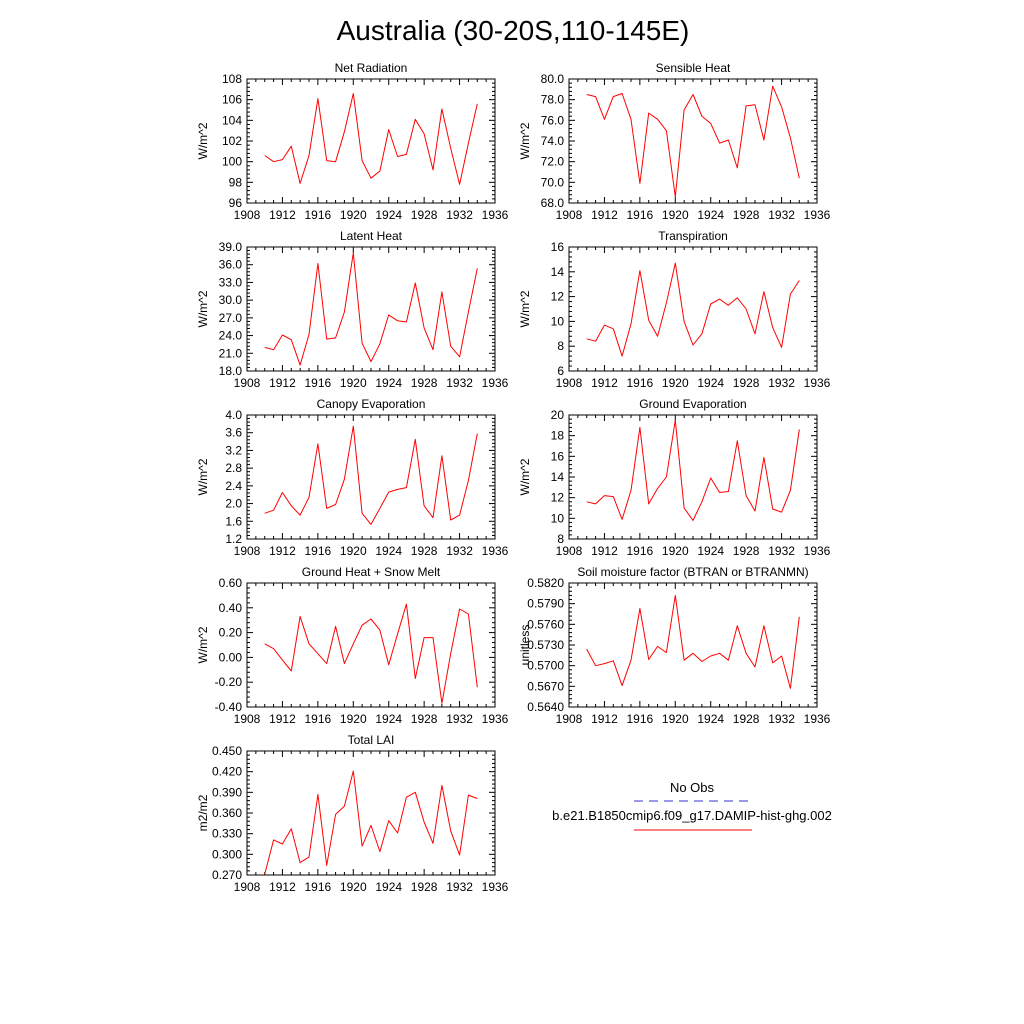  I want to click on y-tick-label: 0.40, so click(231, 608).